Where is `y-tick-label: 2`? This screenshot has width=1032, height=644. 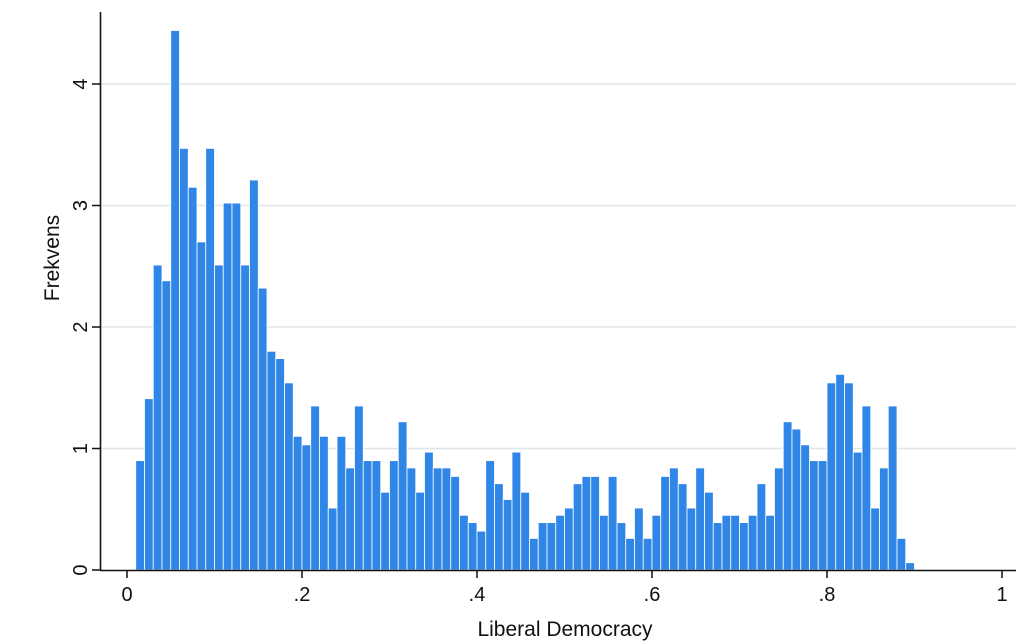 y-tick-label: 2 is located at coordinates (81, 326).